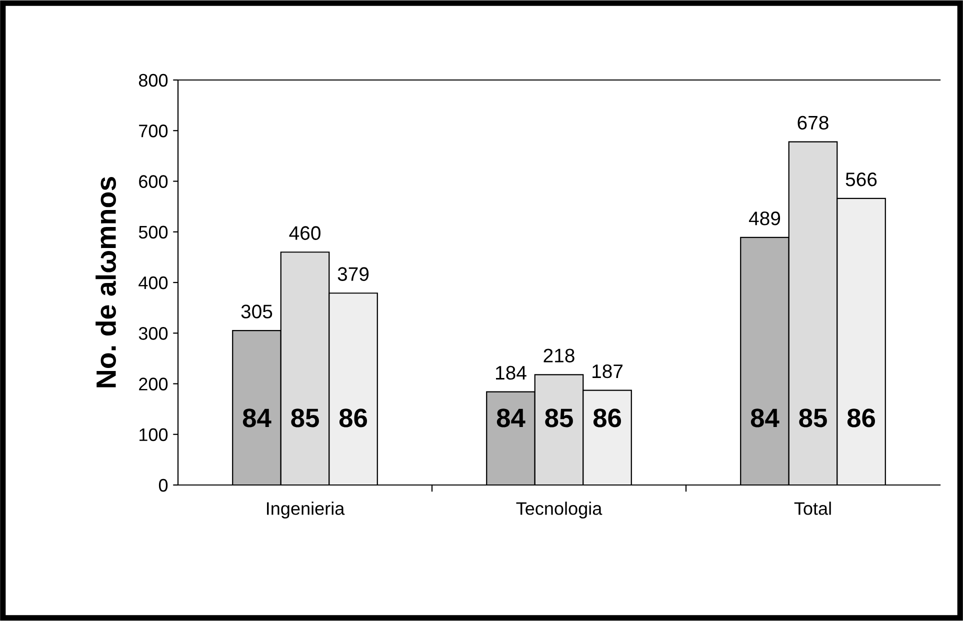 Image resolution: width=963 pixels, height=621 pixels. What do you see at coordinates (607, 371) in the screenshot?
I see `data-label: 187` at bounding box center [607, 371].